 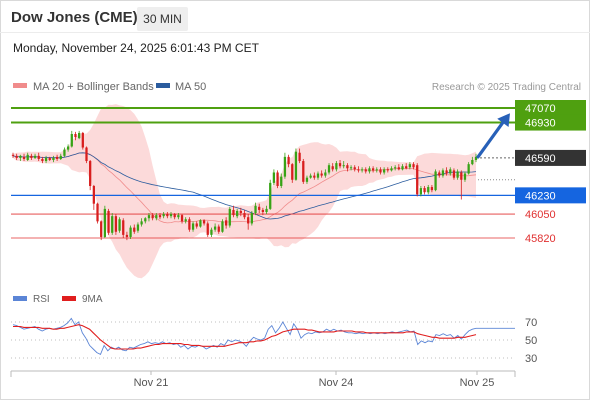 What do you see at coordinates (295, 32) in the screenshot?
I see `header-divider` at bounding box center [295, 32].